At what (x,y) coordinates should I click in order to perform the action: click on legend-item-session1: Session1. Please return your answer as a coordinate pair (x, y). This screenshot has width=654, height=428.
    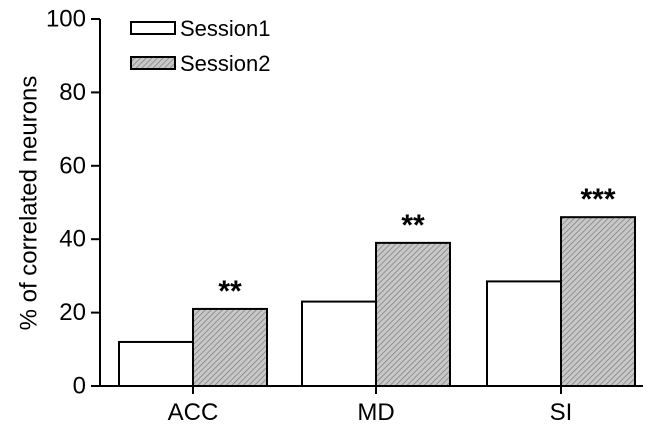
    Looking at the image, I should click on (200, 28).